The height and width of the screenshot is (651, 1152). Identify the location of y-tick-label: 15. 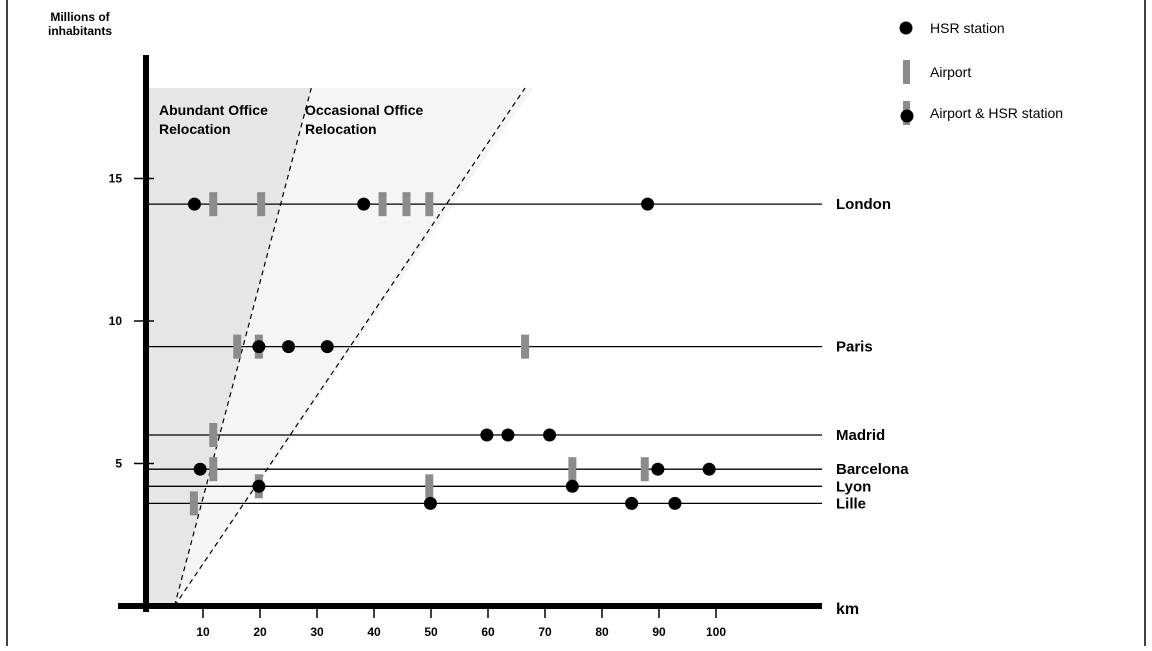
(116, 179).